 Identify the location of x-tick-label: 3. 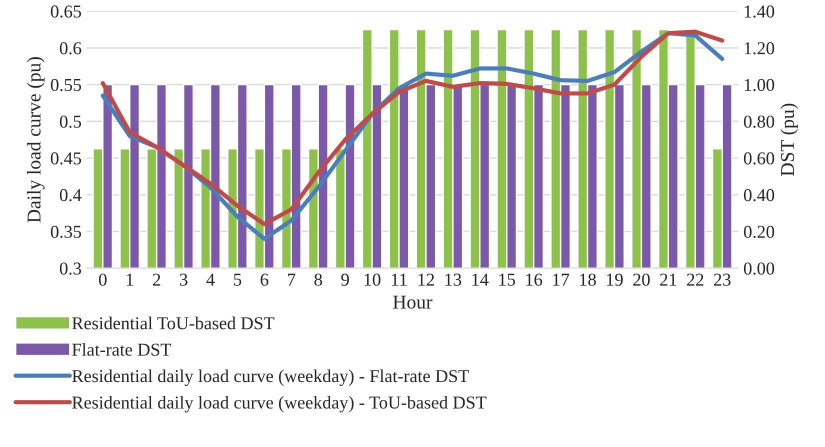
(184, 280).